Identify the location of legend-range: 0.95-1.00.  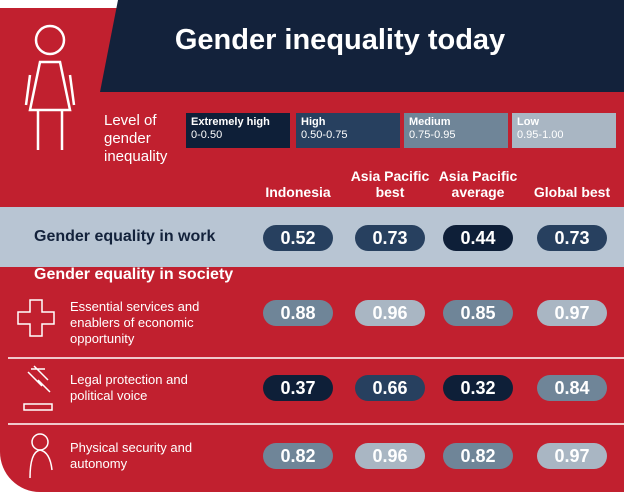
(540, 135).